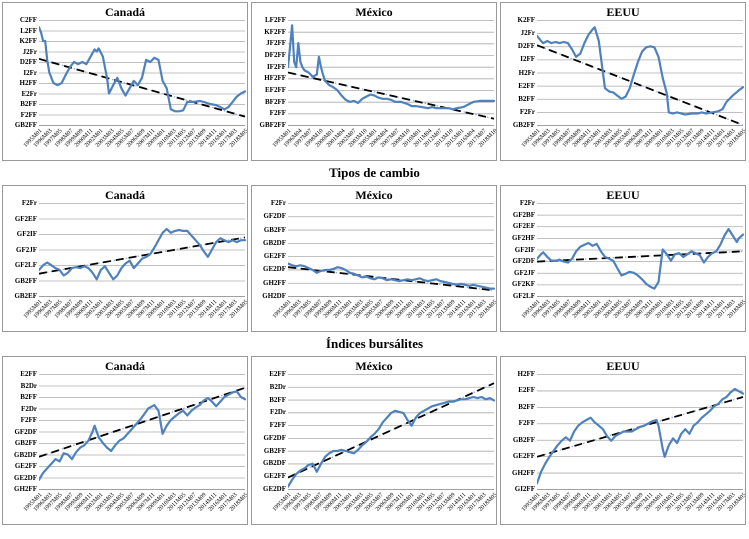 The image size is (749, 539). Describe the element at coordinates (278, 203) in the screenshot. I see `y-axis-tick-label: F2Fr` at that location.